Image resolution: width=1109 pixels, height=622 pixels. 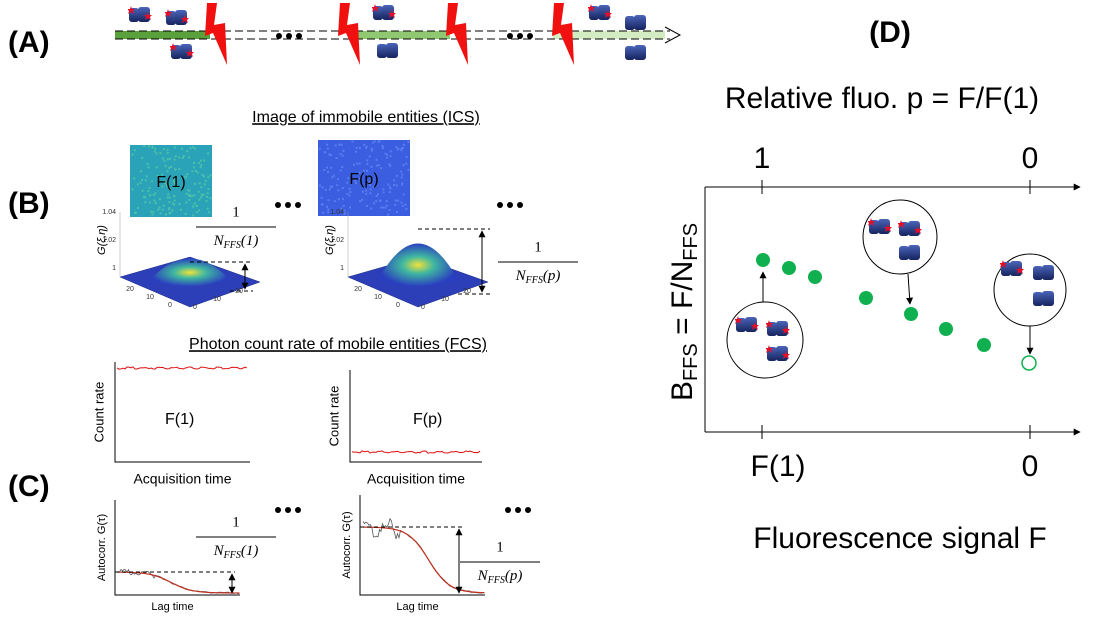 I want to click on arrow-head, so click(x=673, y=35).